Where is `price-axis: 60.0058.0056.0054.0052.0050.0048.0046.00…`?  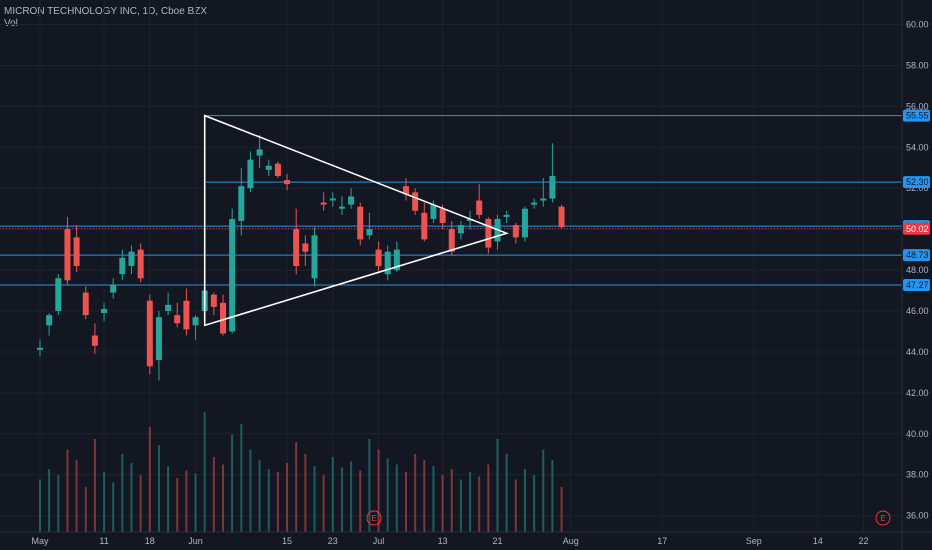
price-axis: 60.0058.0056.0054.0052.0050.0048.0046.00… is located at coordinates (917, 275).